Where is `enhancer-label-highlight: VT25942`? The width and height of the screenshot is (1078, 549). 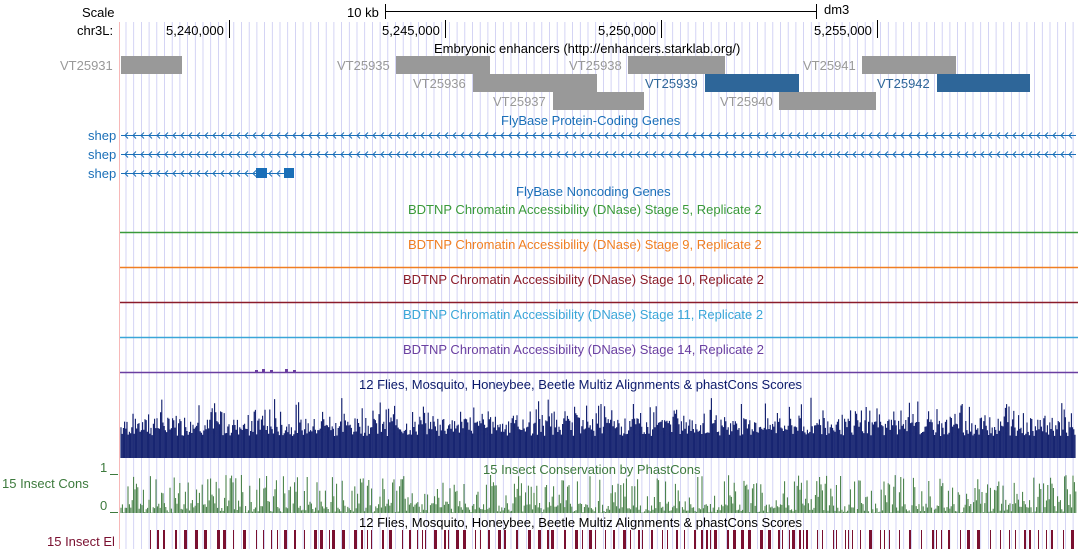
enhancer-label-highlight: VT25942 is located at coordinates (903, 83).